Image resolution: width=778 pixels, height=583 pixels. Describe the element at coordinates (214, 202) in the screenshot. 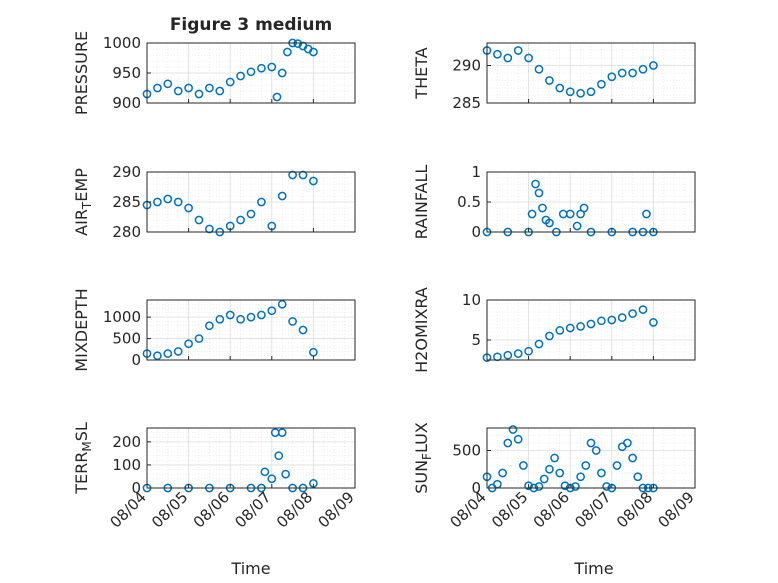

I see `subplot-air-temp: 280 285 290 AIRTEMP` at that location.